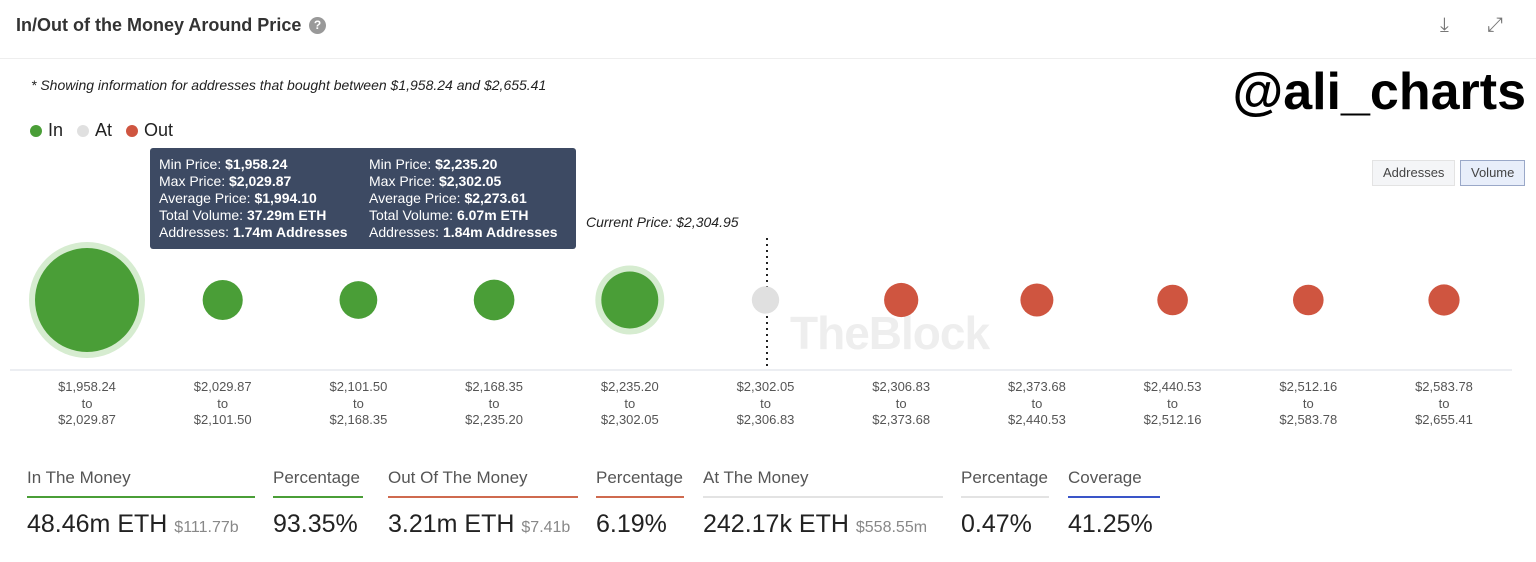 The height and width of the screenshot is (562, 1536). Describe the element at coordinates (1005, 503) in the screenshot. I see `stat-5: Percentage 0.47%` at that location.